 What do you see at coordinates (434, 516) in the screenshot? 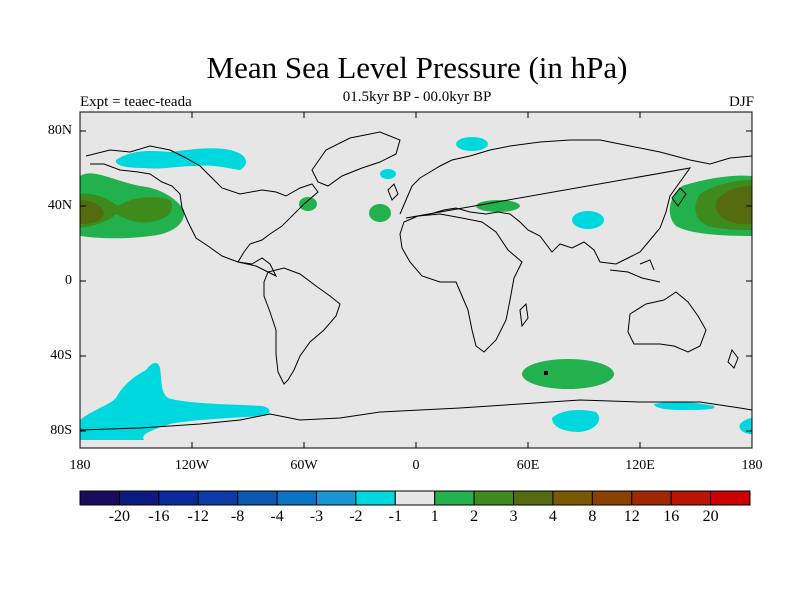
I see `colorbar-label: 1` at bounding box center [434, 516].